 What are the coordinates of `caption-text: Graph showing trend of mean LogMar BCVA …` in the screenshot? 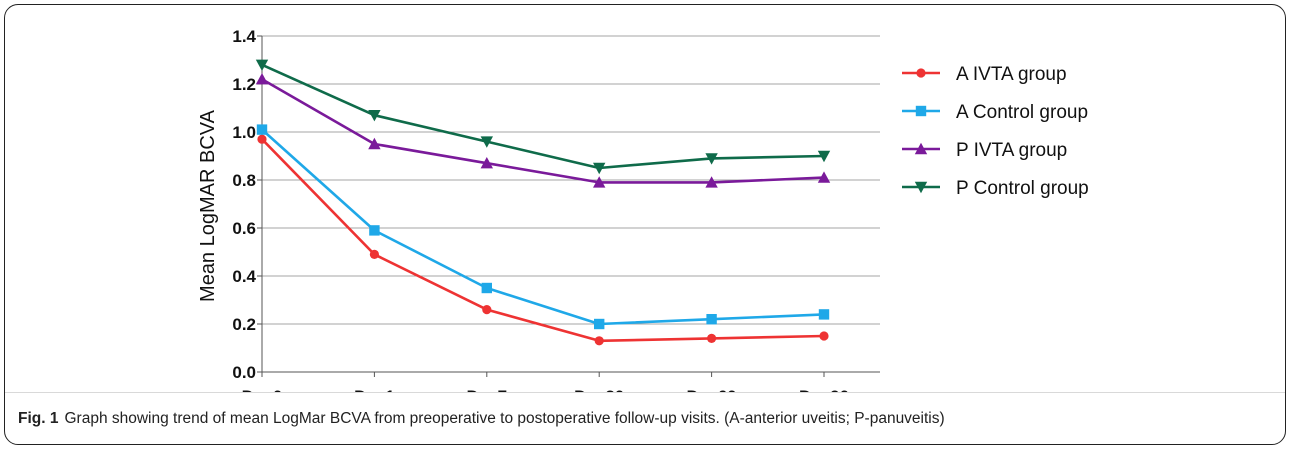 It's located at (504, 418).